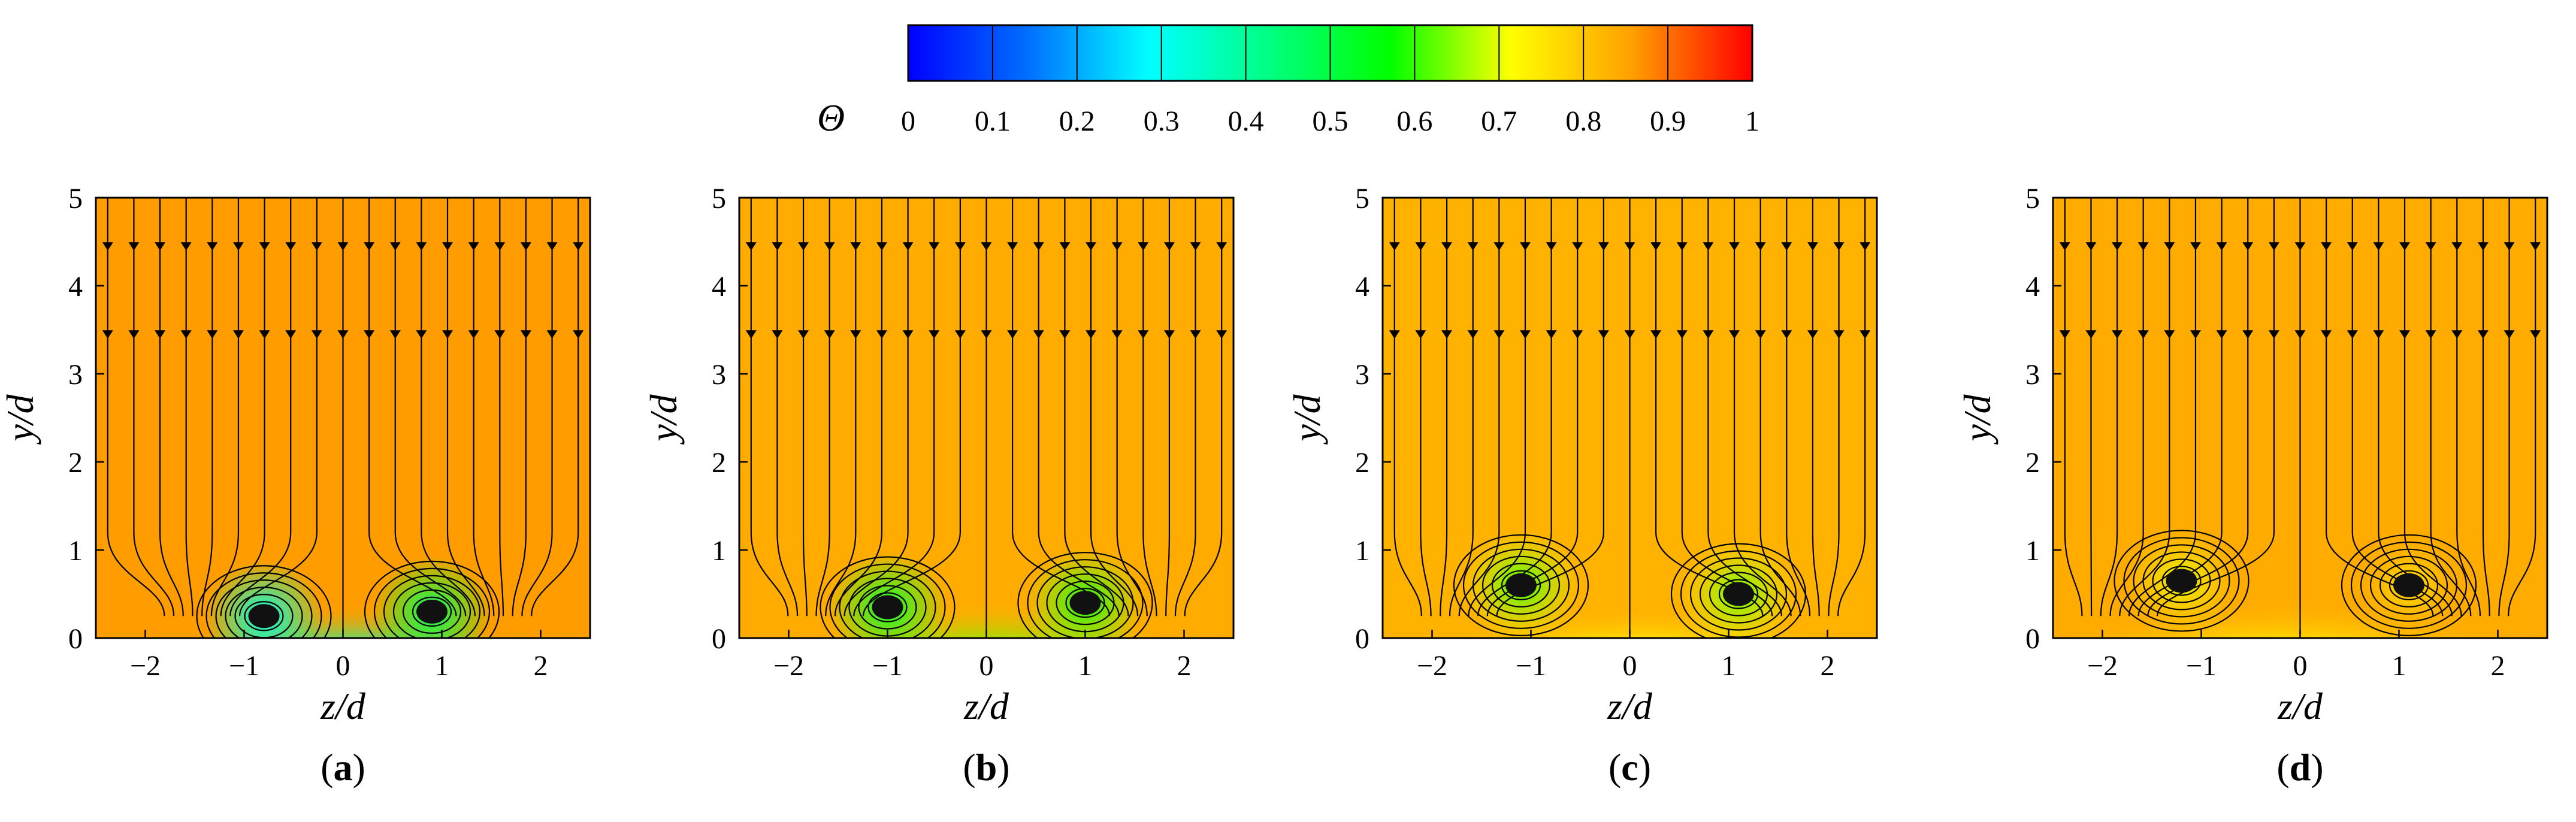  Describe the element at coordinates (1330, 121) in the screenshot. I see `colorbar-tick-labels: 0 0.1 0.2 0.3 0.4 0.5 0.6 0.7 0.8 0.9 1` at that location.